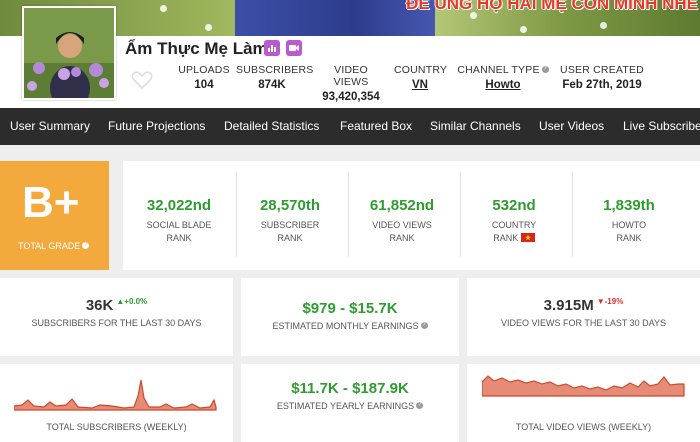  I want to click on rank-country: 532nd COUNTRY RANK, so click(514, 221).